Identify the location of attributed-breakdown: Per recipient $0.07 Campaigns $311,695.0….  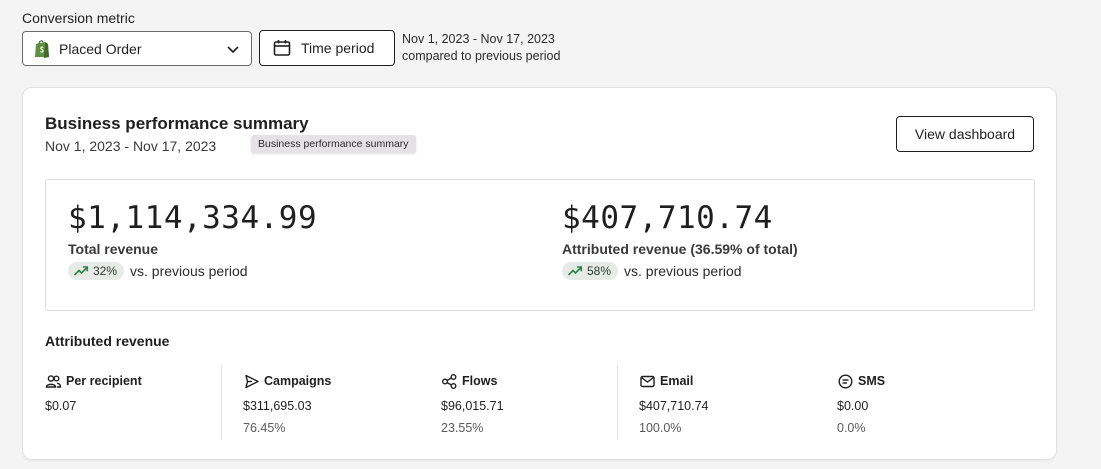
(540, 402).